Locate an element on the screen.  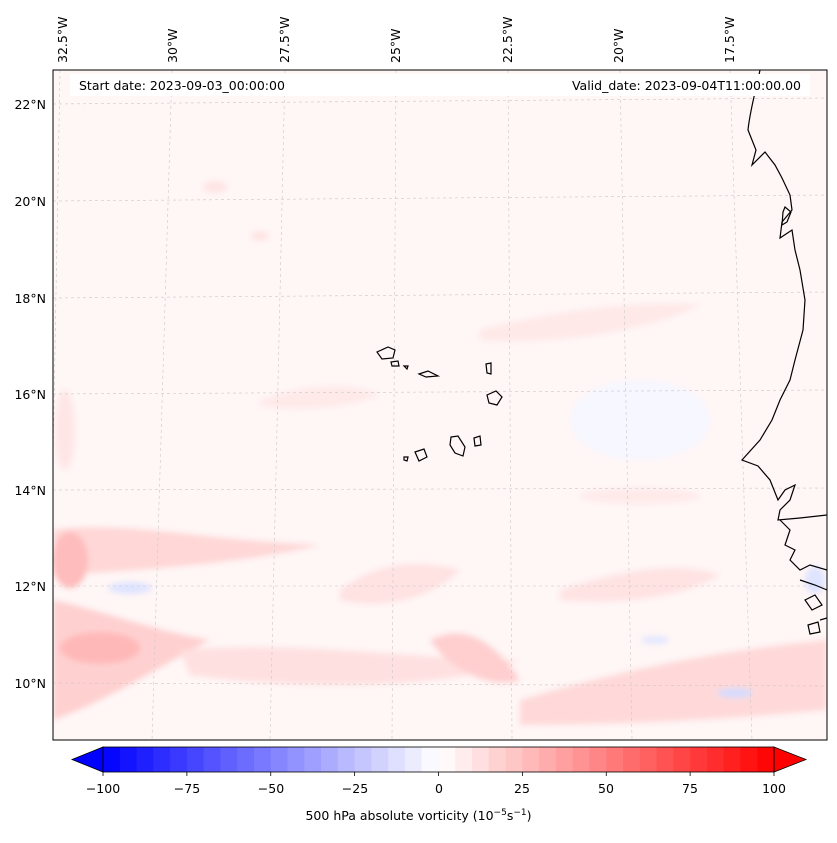
colorbar-tick: 75 is located at coordinates (690, 788).